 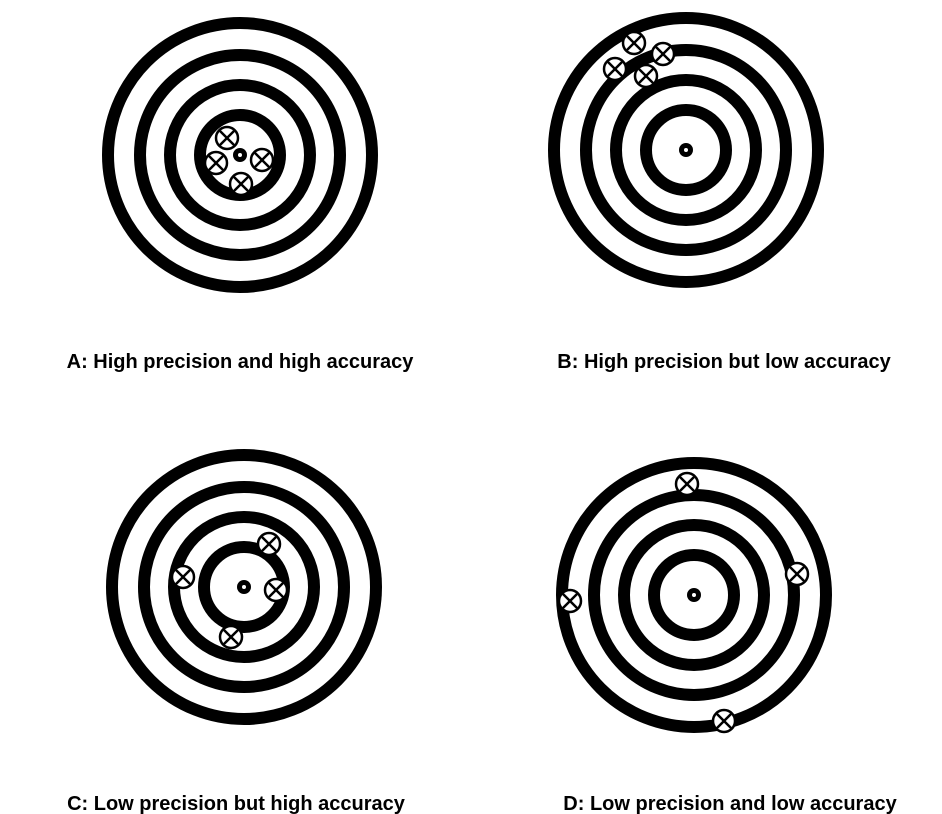 I want to click on caption: D: Low precision and low accuracy, so click(x=730, y=803).